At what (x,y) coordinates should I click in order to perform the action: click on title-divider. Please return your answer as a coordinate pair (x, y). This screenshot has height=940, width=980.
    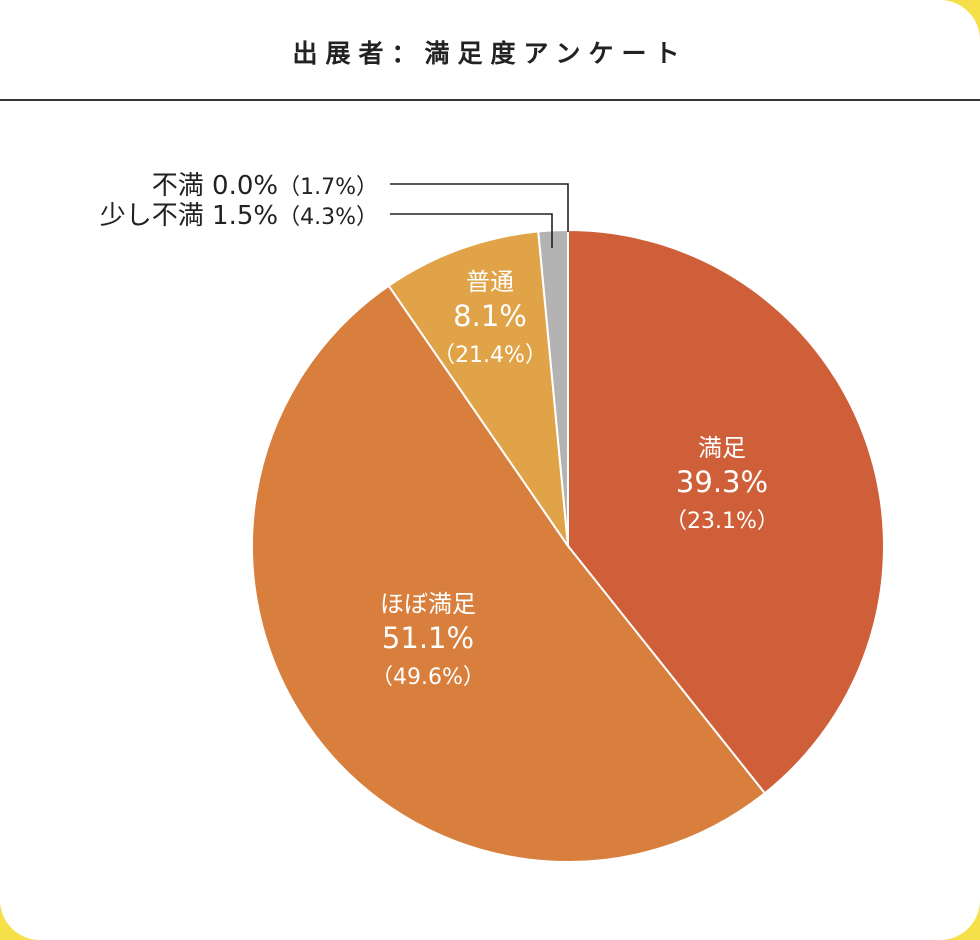
    Looking at the image, I should click on (490, 100).